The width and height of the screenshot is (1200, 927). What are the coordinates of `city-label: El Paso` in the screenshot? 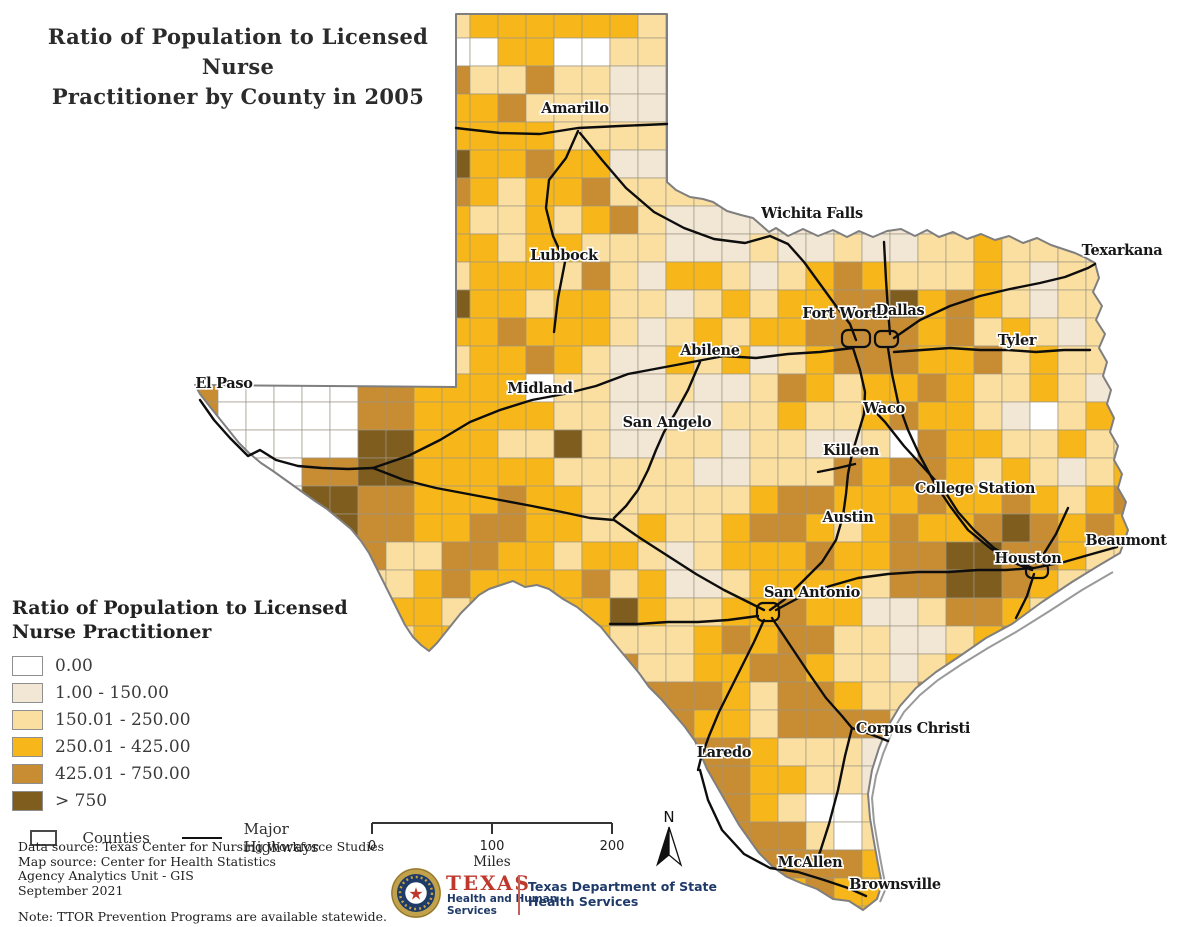 It's located at (224, 383).